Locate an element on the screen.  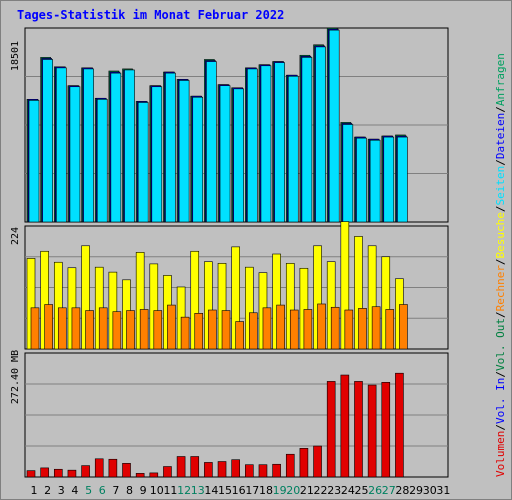
day-label: 6 is located at coordinates (102, 490).